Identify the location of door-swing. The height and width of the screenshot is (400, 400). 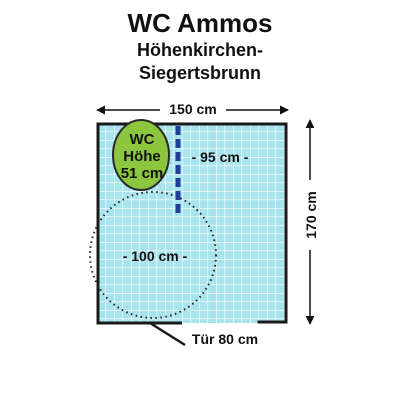
(167, 334).